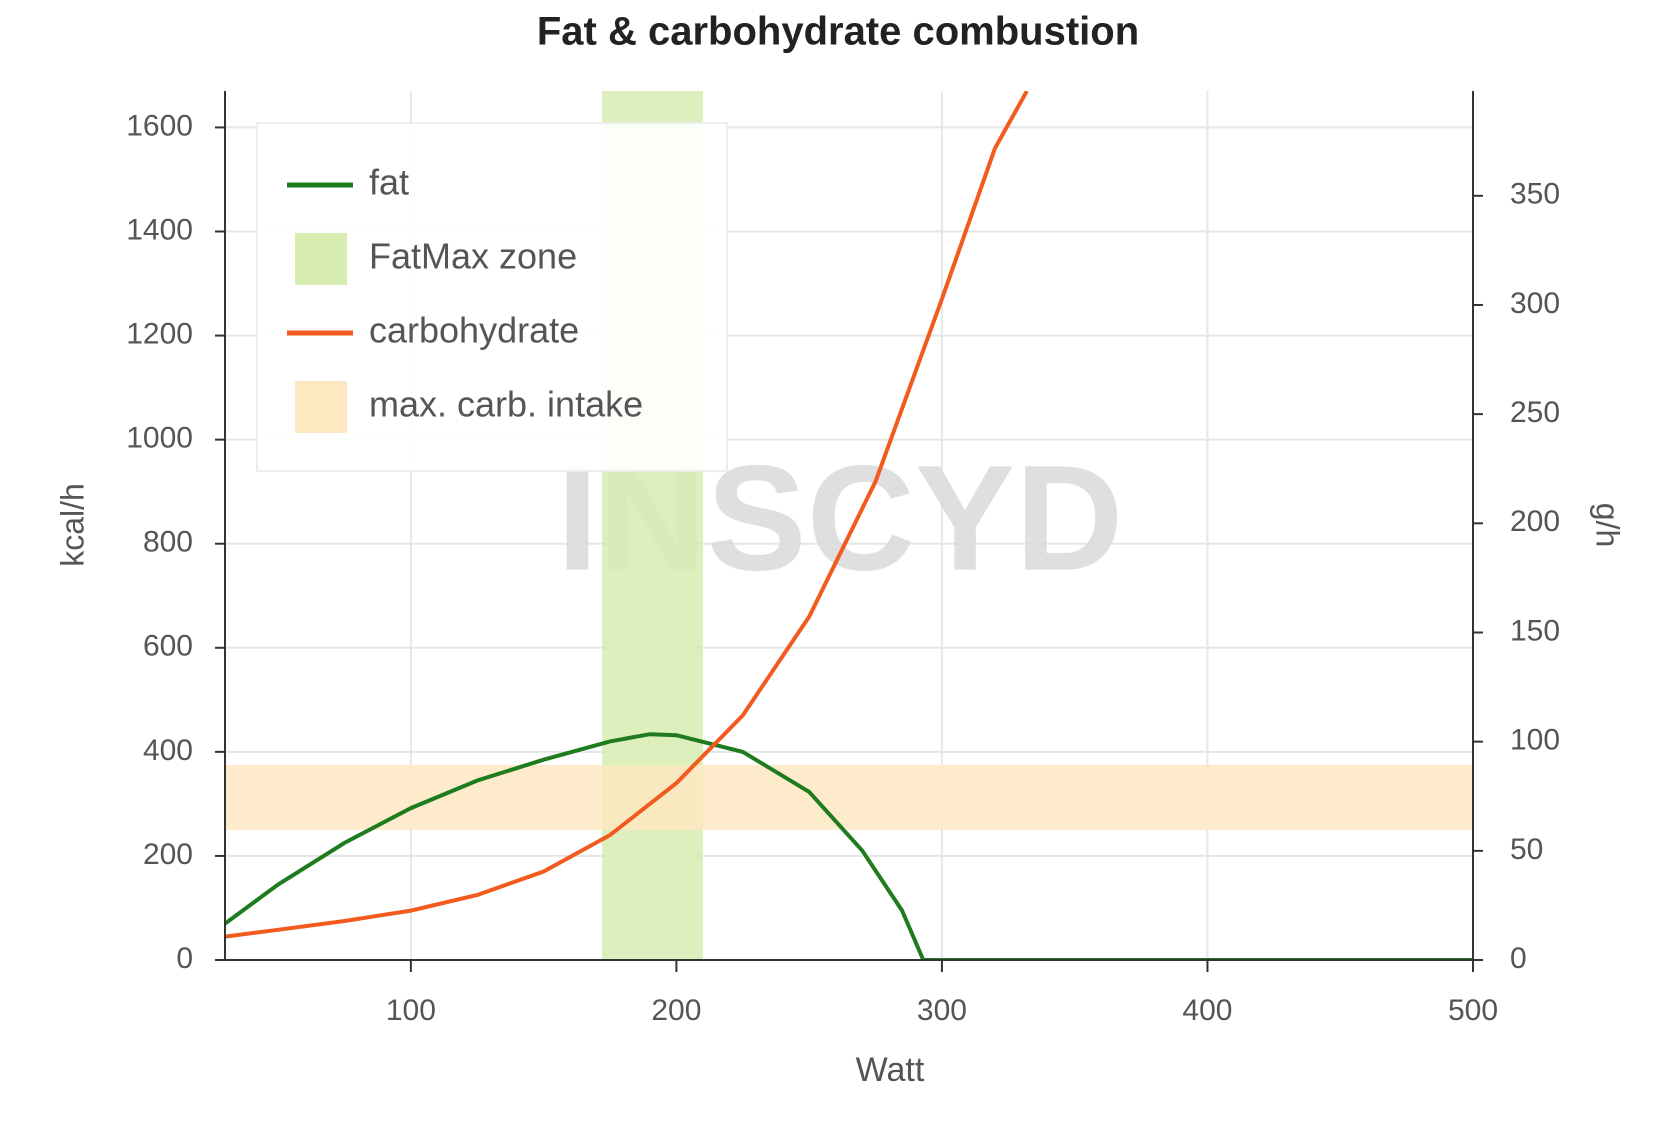 The width and height of the screenshot is (1670, 1128). I want to click on y-tick-label: 0, so click(184, 958).